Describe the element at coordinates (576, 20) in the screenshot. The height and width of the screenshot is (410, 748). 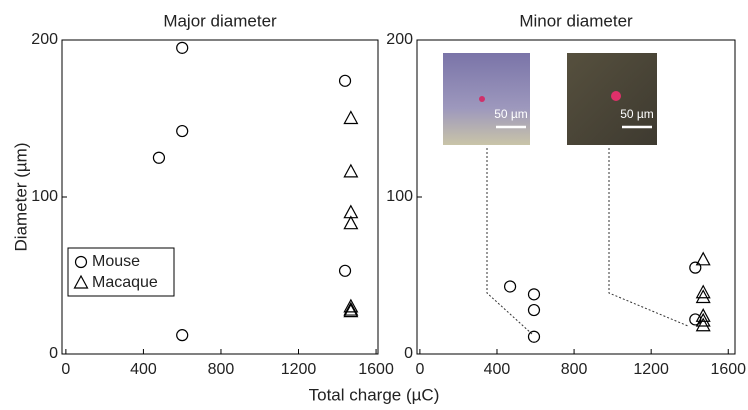
I see `panel-title: Minor diameter` at that location.